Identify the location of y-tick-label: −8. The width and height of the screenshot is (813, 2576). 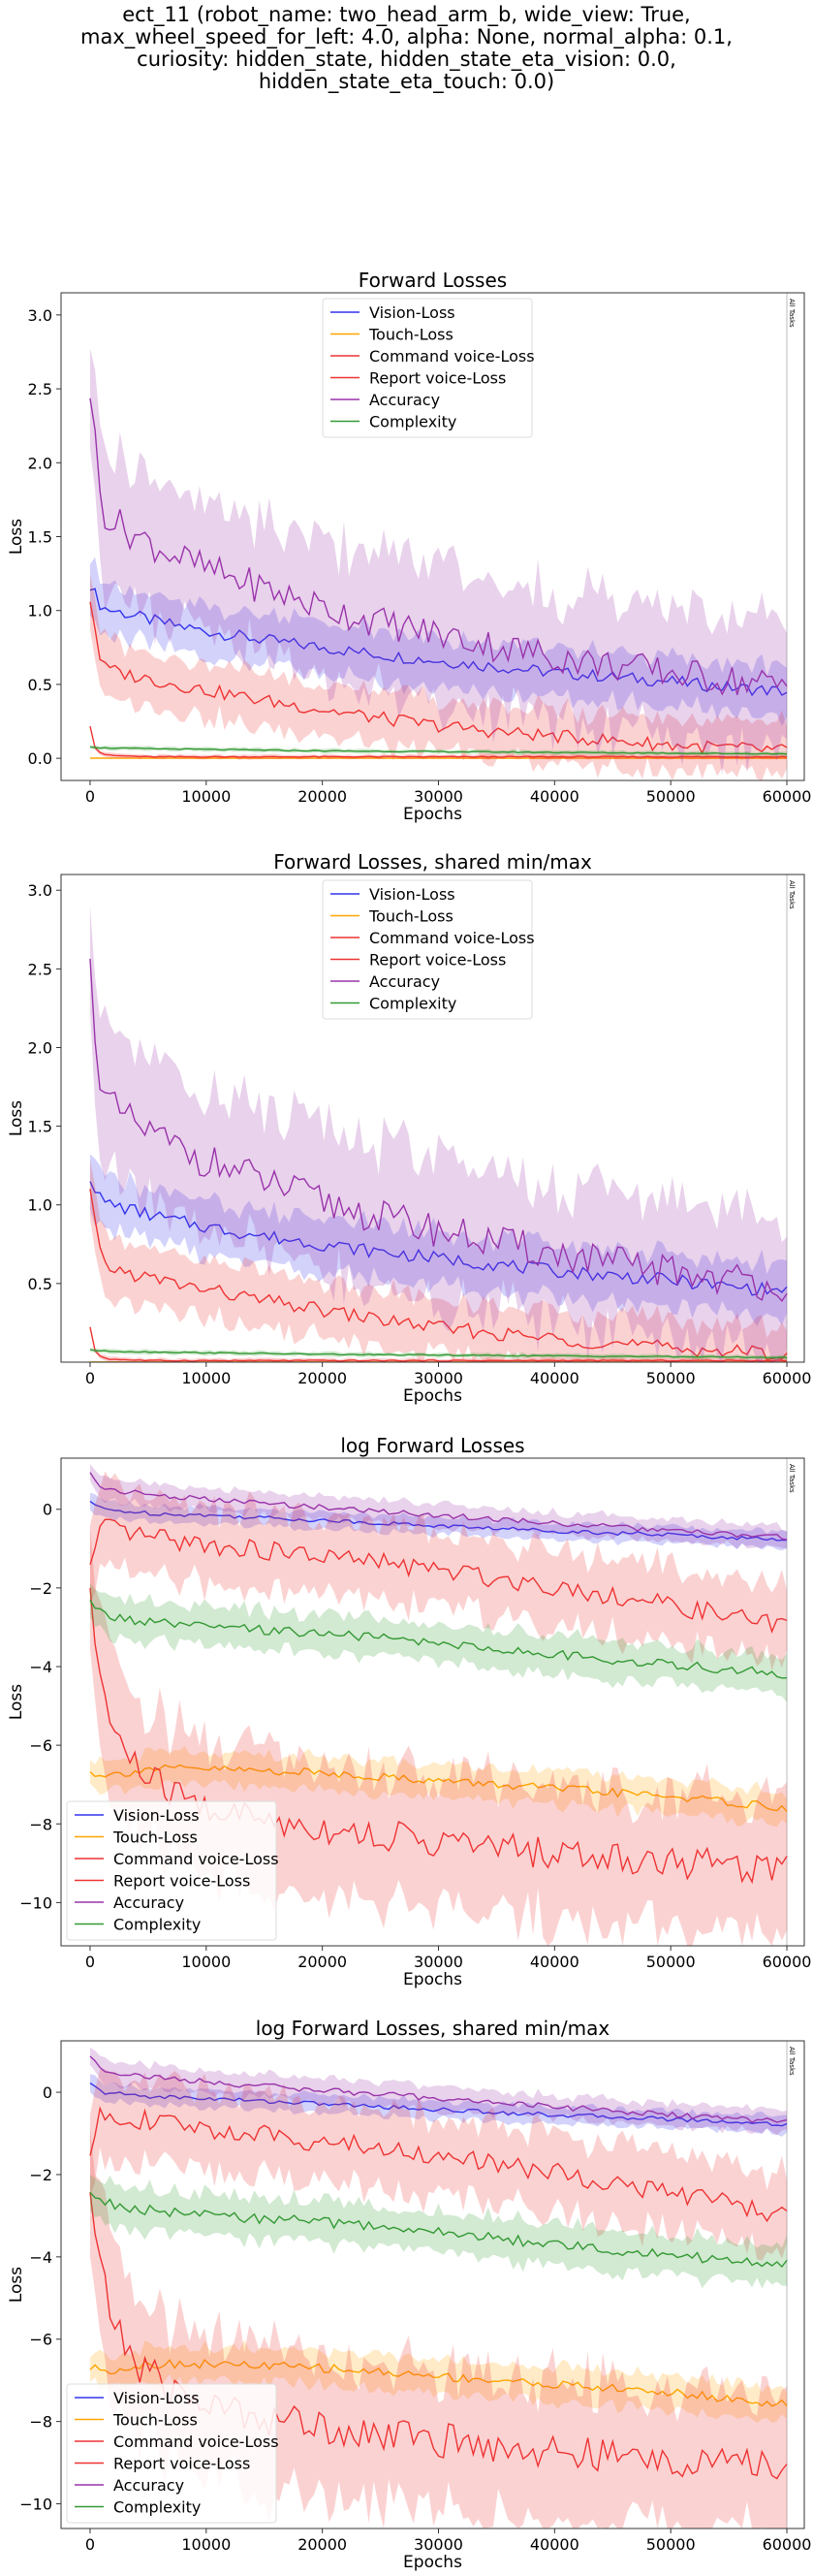
(40, 1824).